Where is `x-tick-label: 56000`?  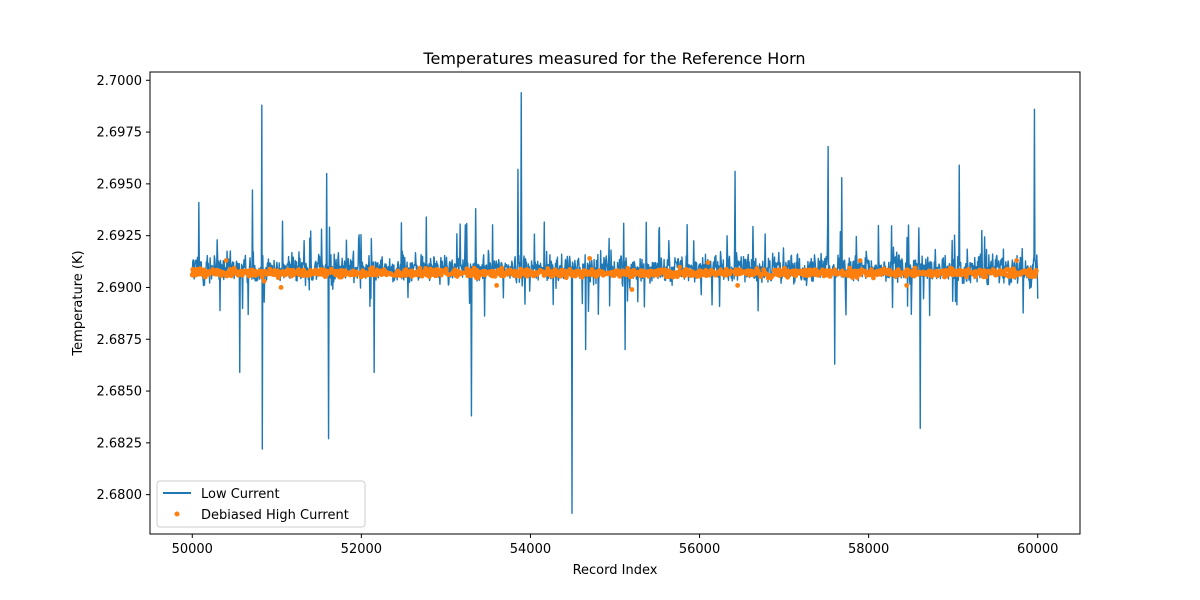
x-tick-label: 56000 is located at coordinates (699, 549).